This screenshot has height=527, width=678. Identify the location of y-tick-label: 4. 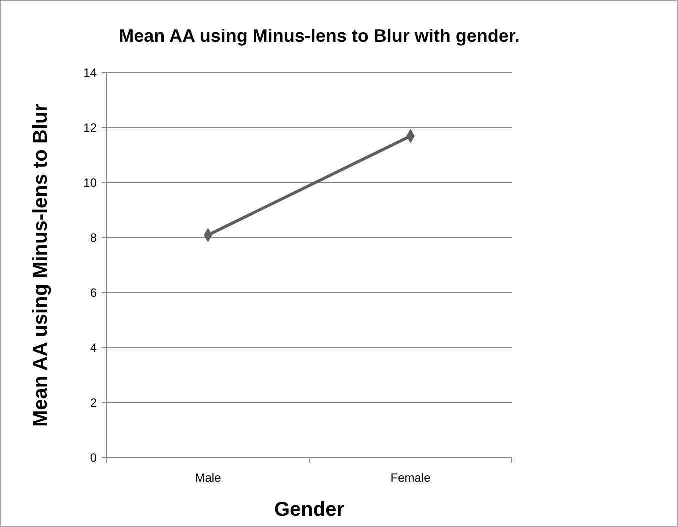
(94, 348).